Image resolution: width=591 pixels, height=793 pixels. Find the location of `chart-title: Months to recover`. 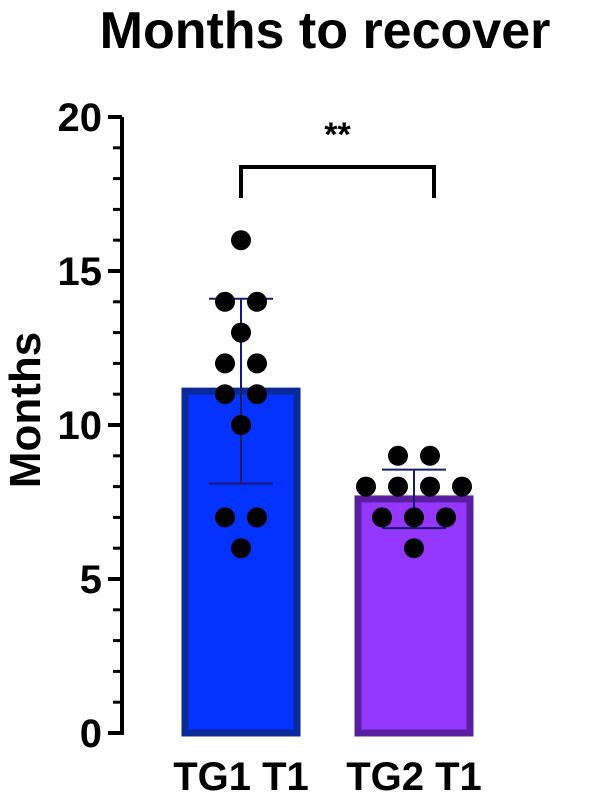

chart-title: Months to recover is located at coordinates (325, 31).